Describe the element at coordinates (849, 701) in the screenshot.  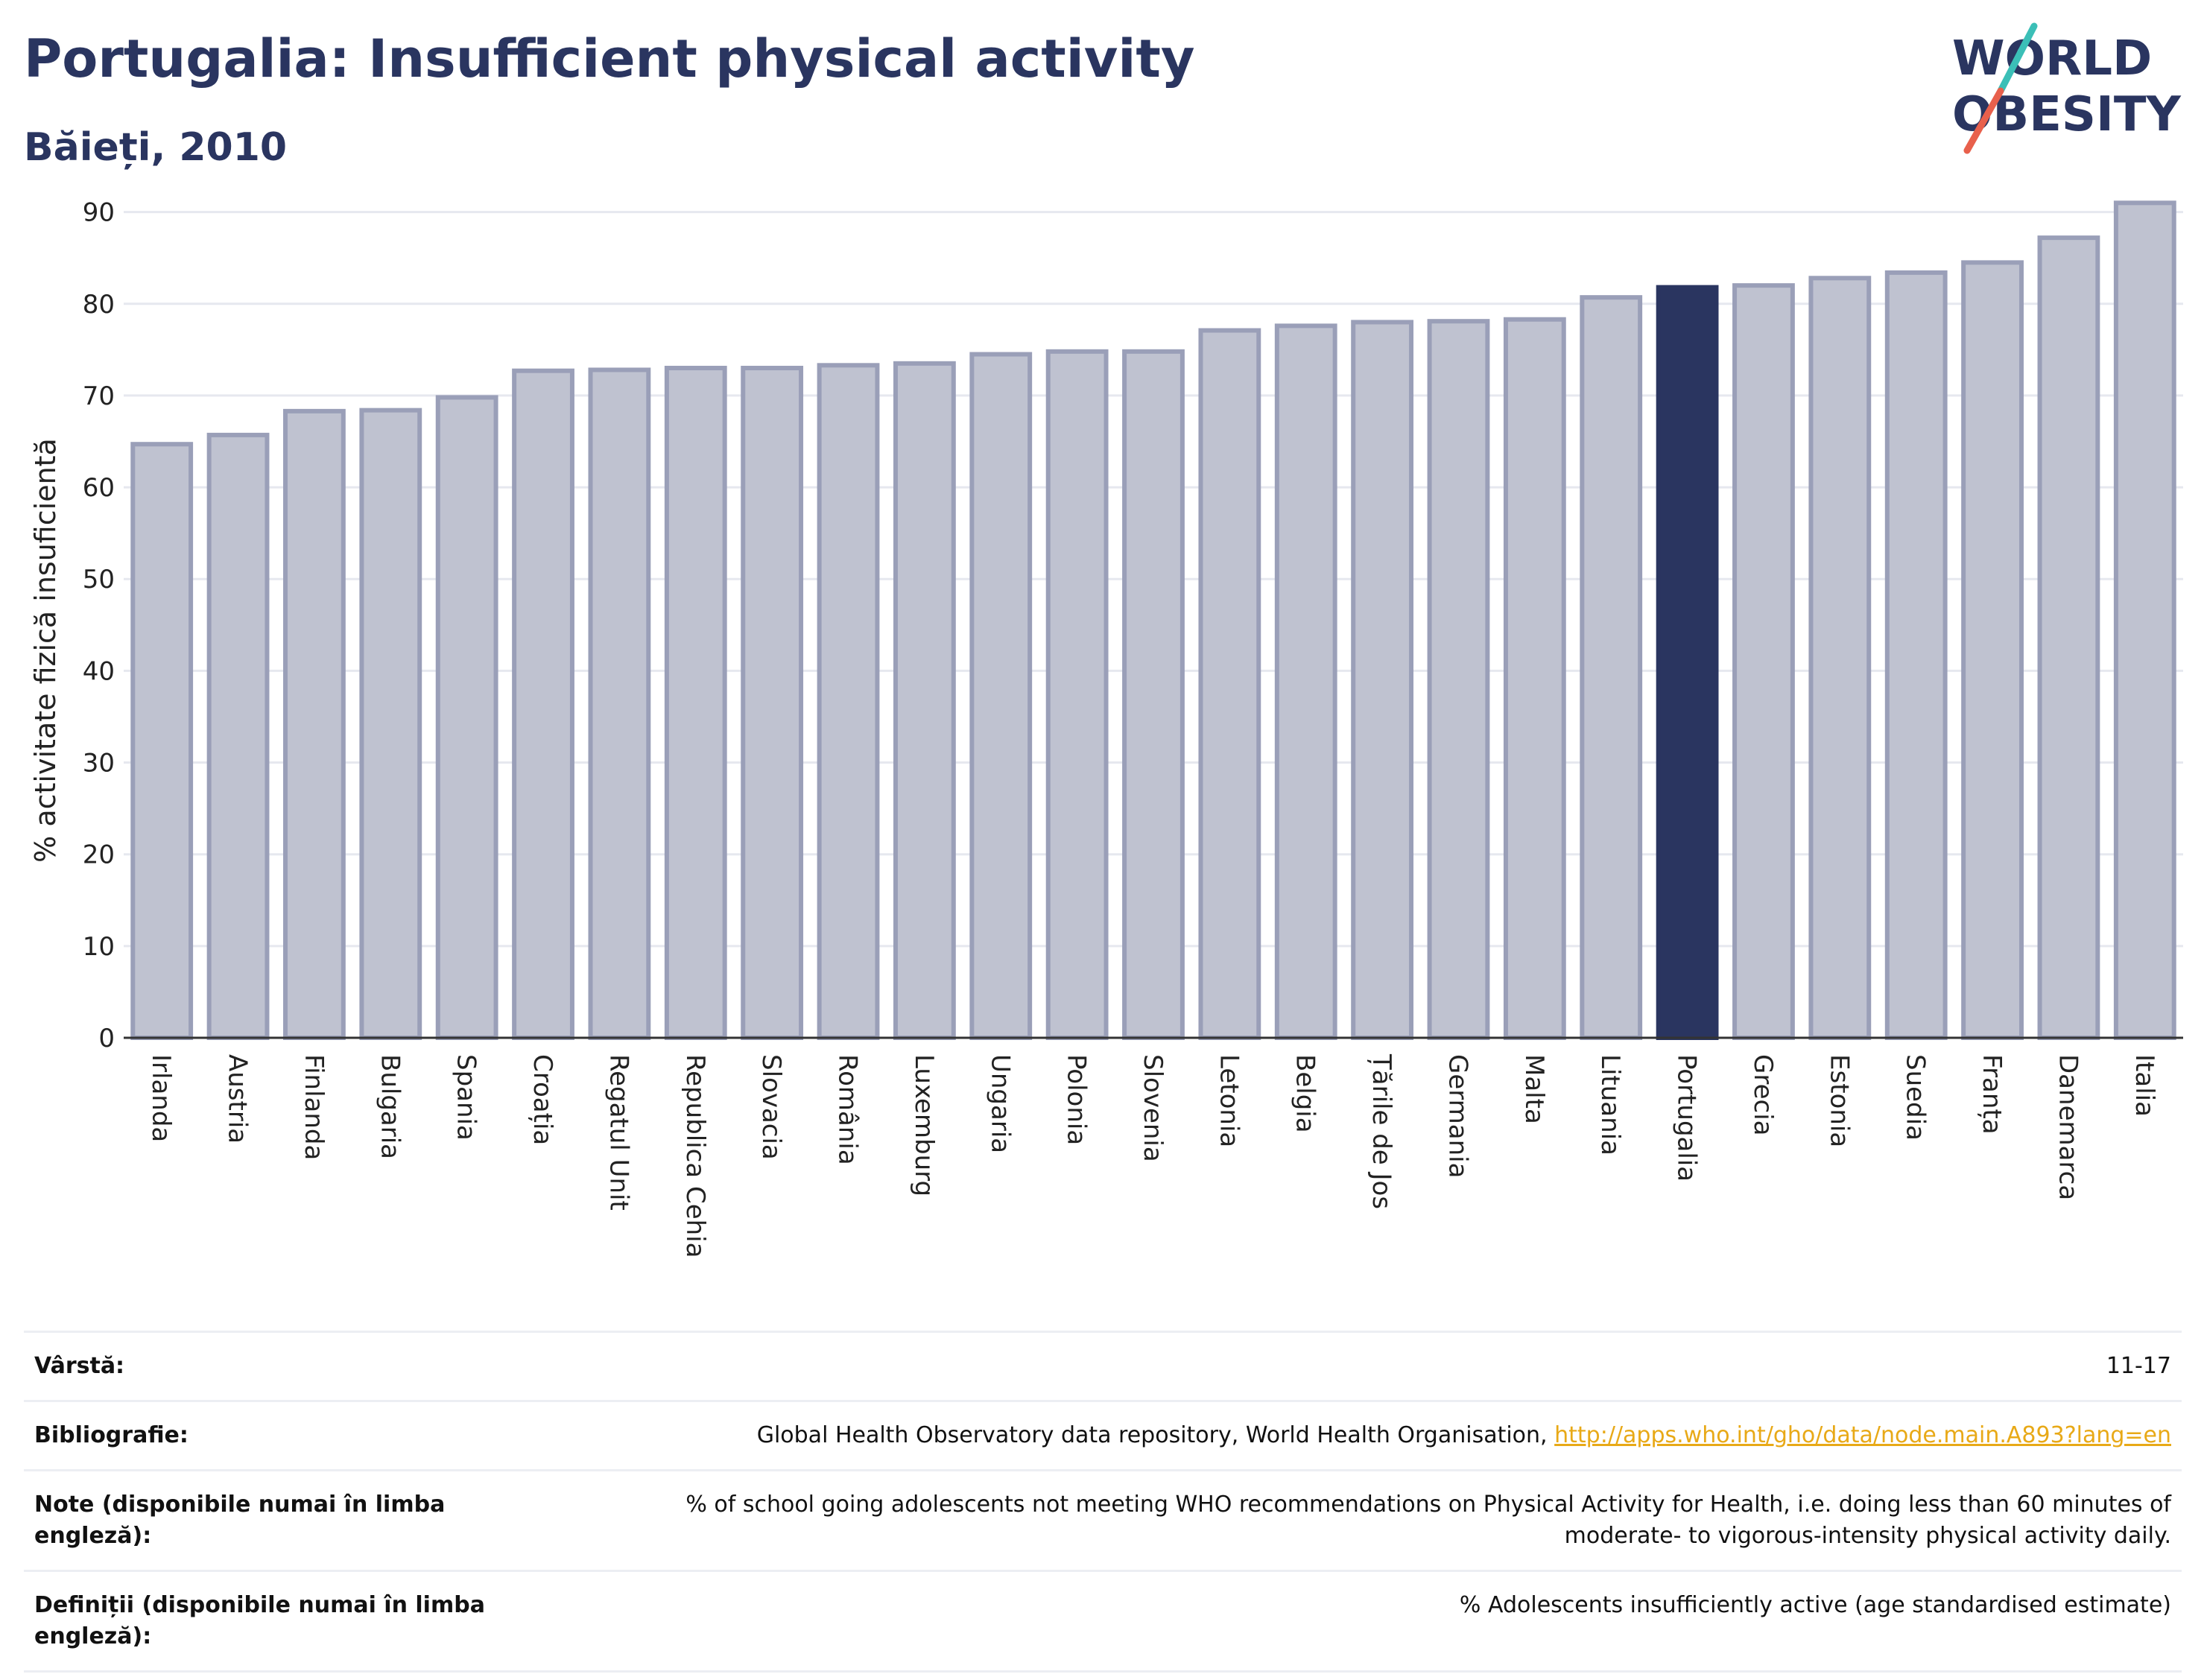
I see `bar-românia` at that location.